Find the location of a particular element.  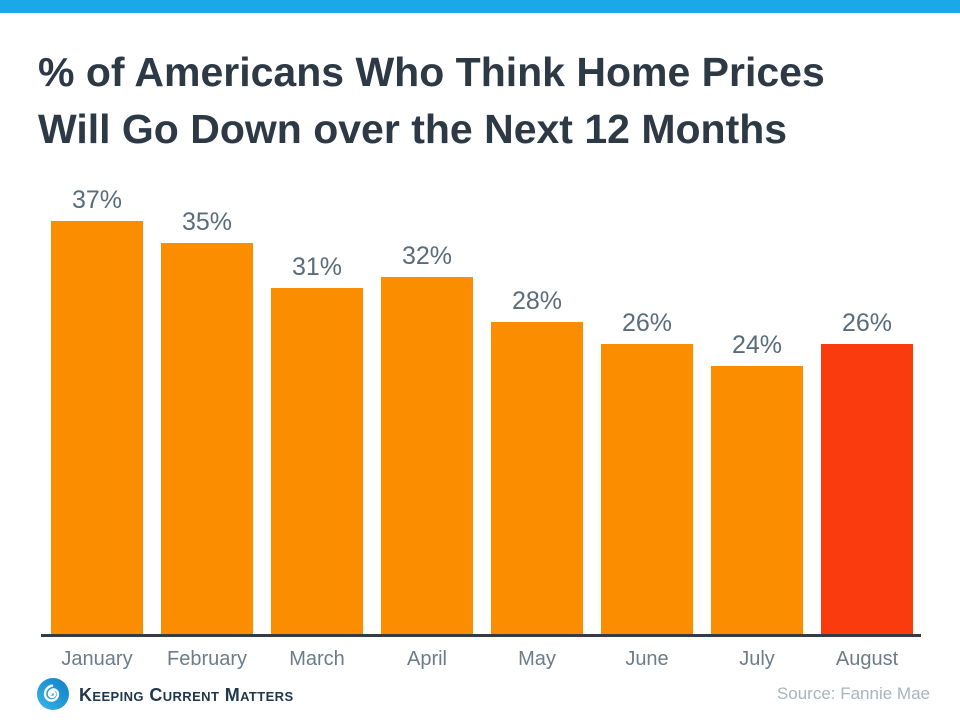

bar-column-january: 37% is located at coordinates (97, 410).